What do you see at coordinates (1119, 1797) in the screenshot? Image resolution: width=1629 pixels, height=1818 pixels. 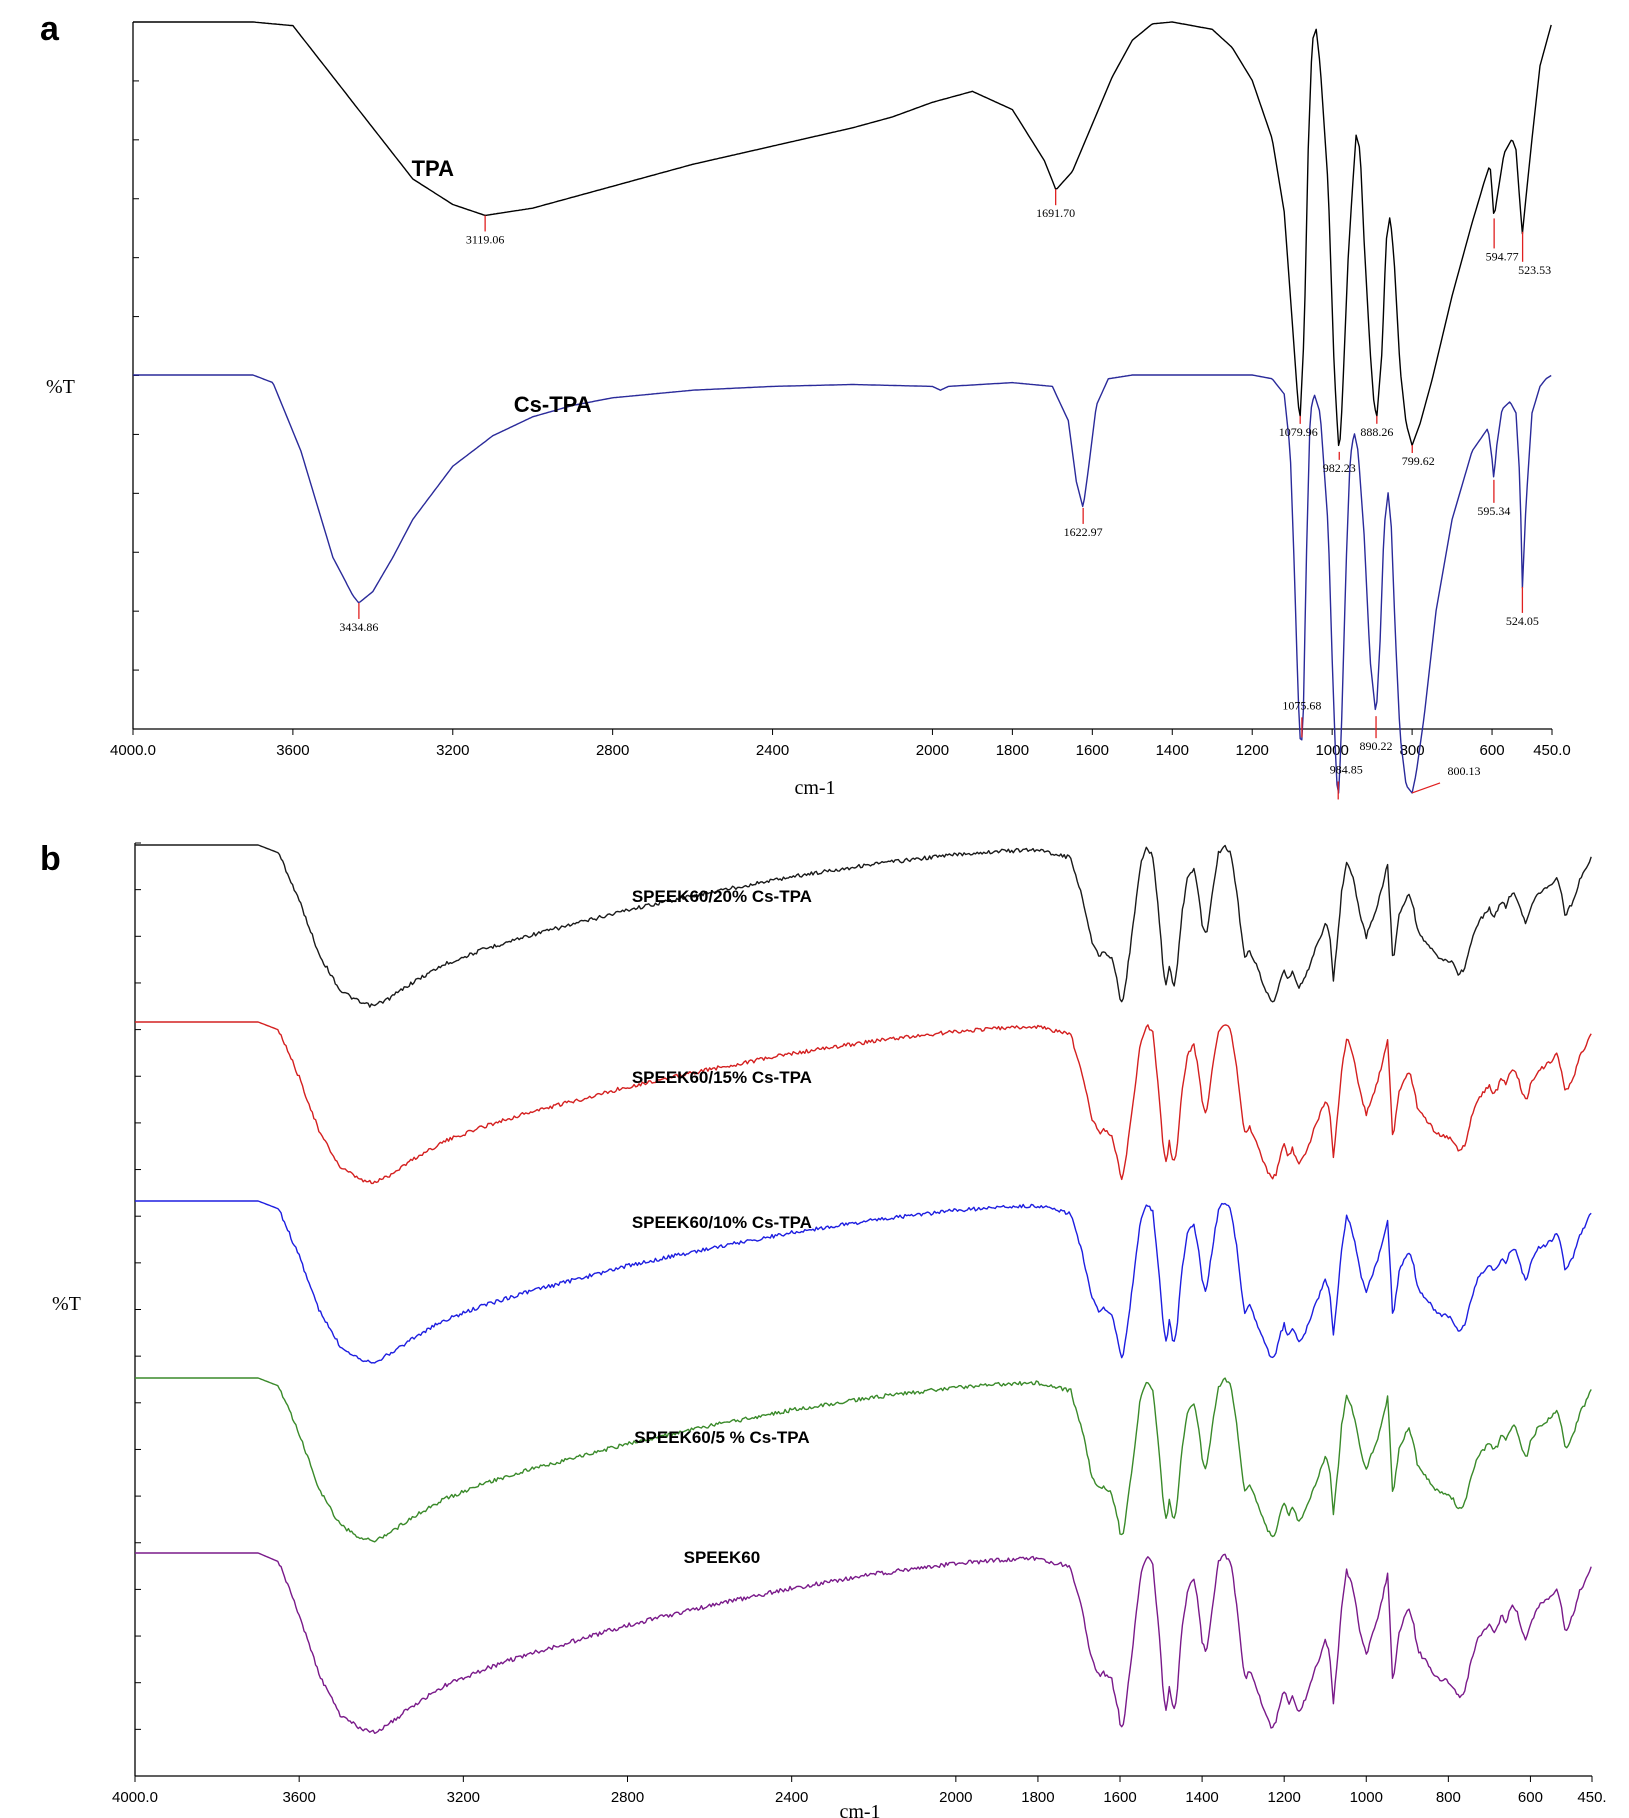 I see `panel-b-x-tick-label: 1600` at bounding box center [1119, 1797].